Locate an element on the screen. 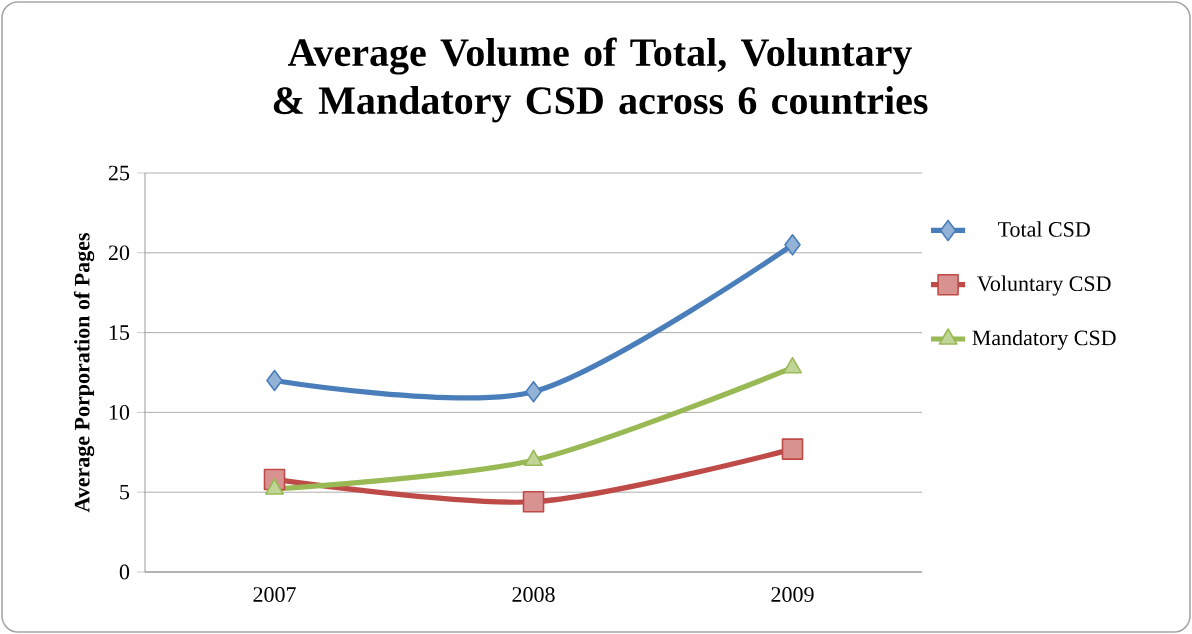  y-tick-label: 20 is located at coordinates (119, 253).